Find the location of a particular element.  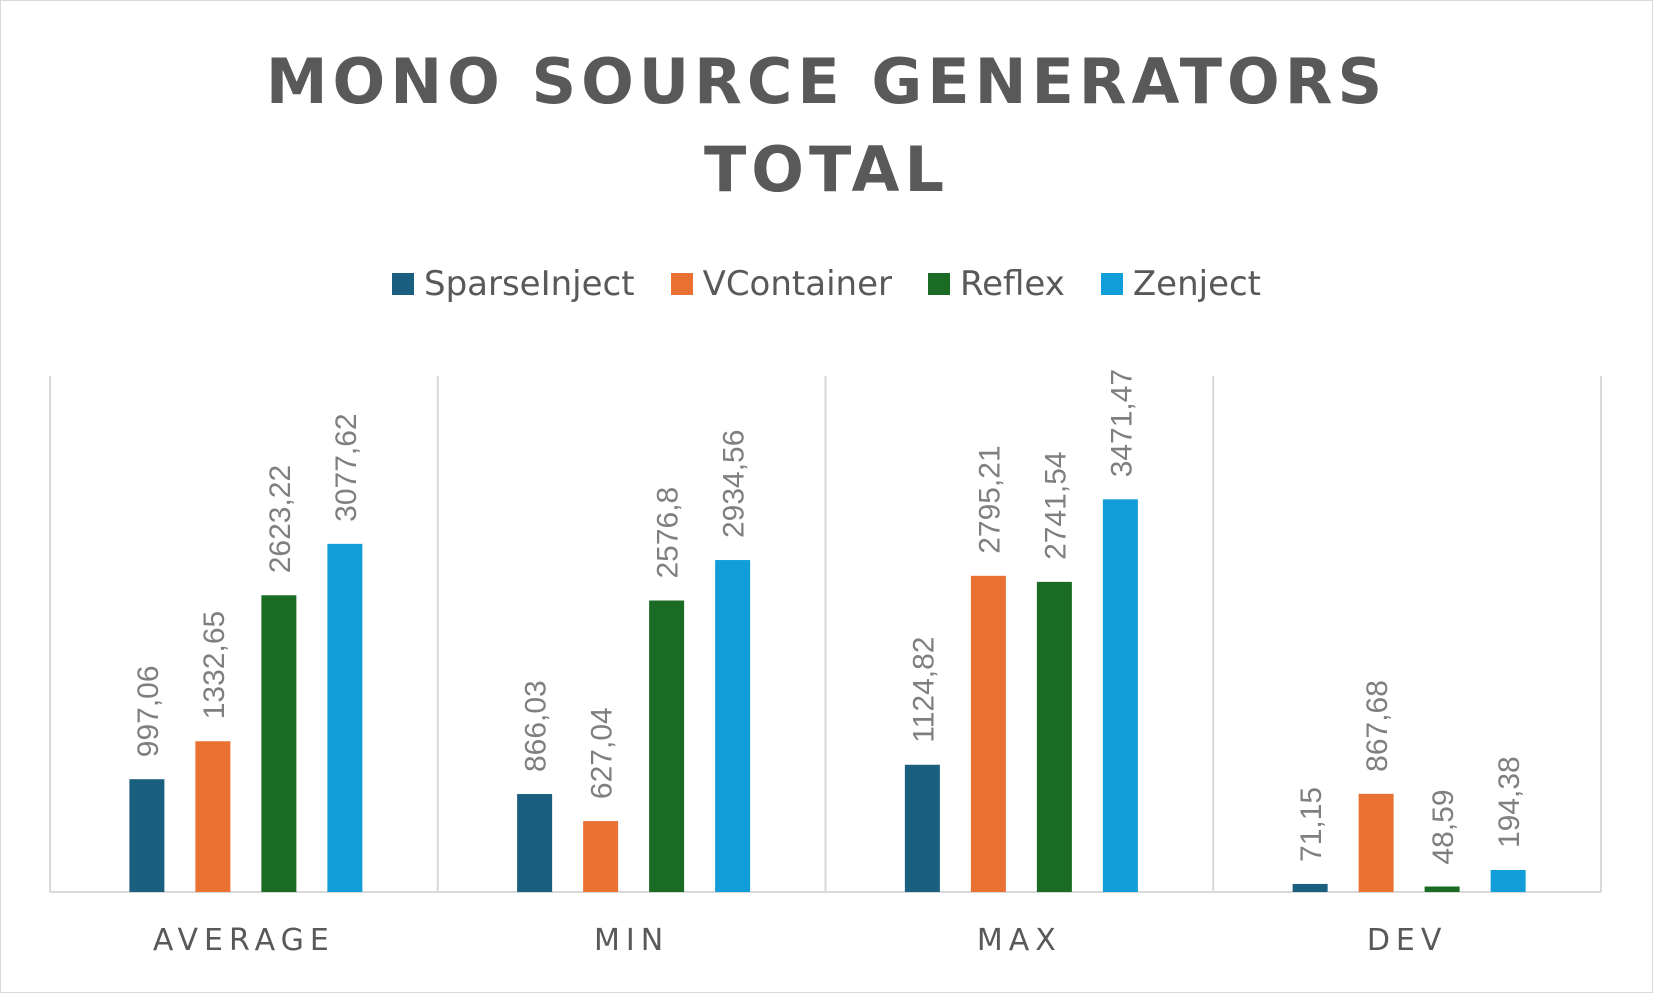

category-label-average: AVERAGE is located at coordinates (244, 940).